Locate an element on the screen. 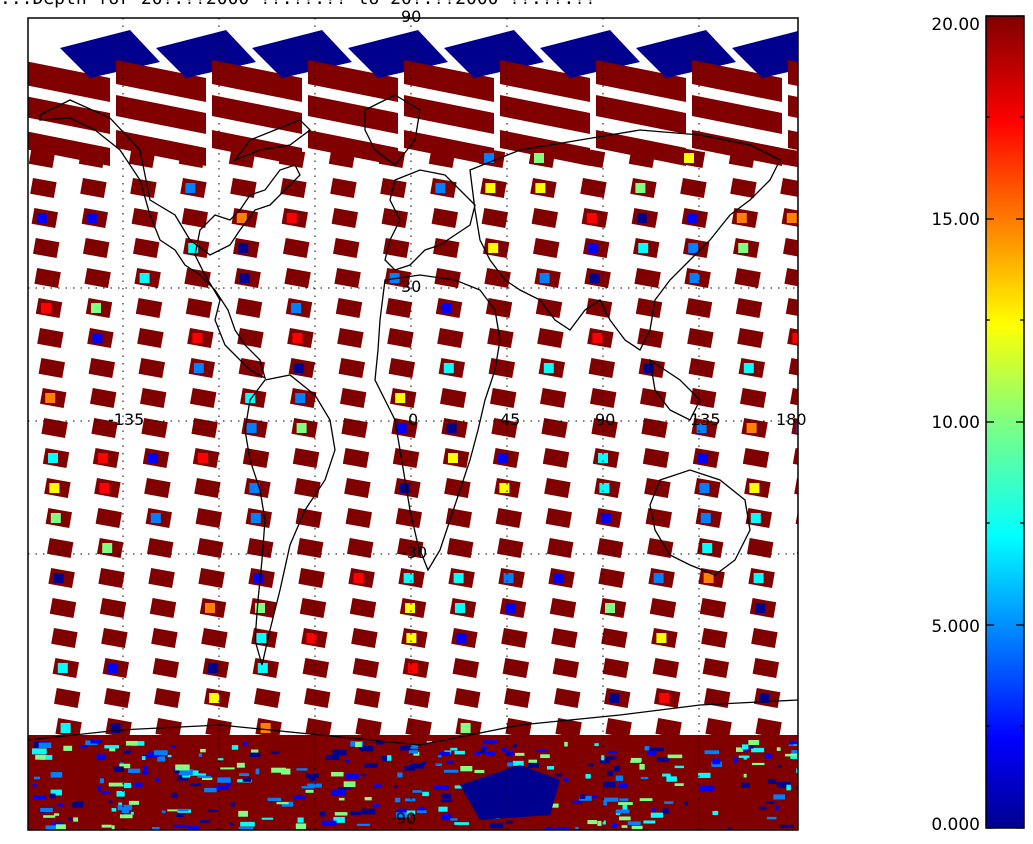 The image size is (1033, 844). lat-label-minus30: -30 is located at coordinates (414, 552).